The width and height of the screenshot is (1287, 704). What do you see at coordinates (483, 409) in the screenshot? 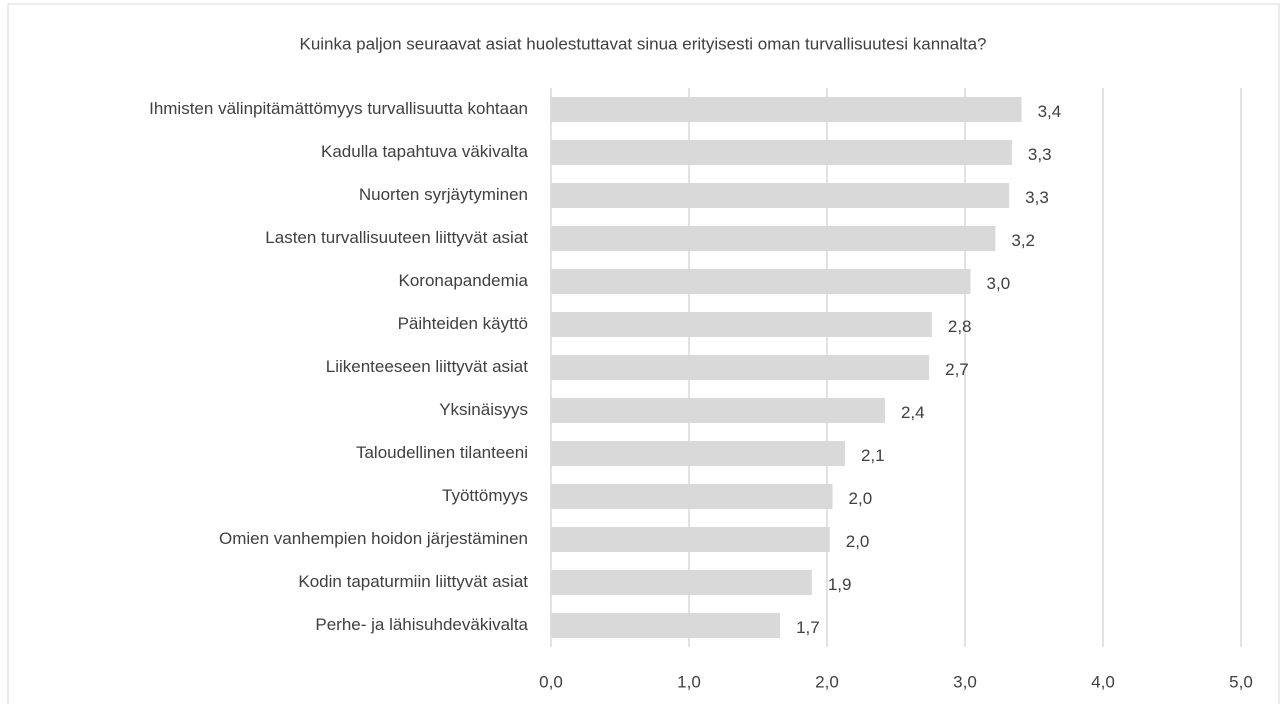
I see `y-tick-label: Yksinäisyys` at bounding box center [483, 409].